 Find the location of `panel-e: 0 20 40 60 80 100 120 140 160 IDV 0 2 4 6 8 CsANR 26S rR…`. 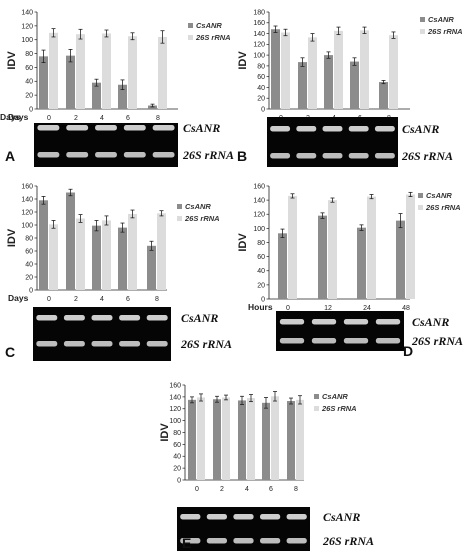

panel-e: 0 20 40 60 80 100 120 140 160 IDV 0 2 4 6 8 CsANR 26S rR… is located at coordinates (266, 466).